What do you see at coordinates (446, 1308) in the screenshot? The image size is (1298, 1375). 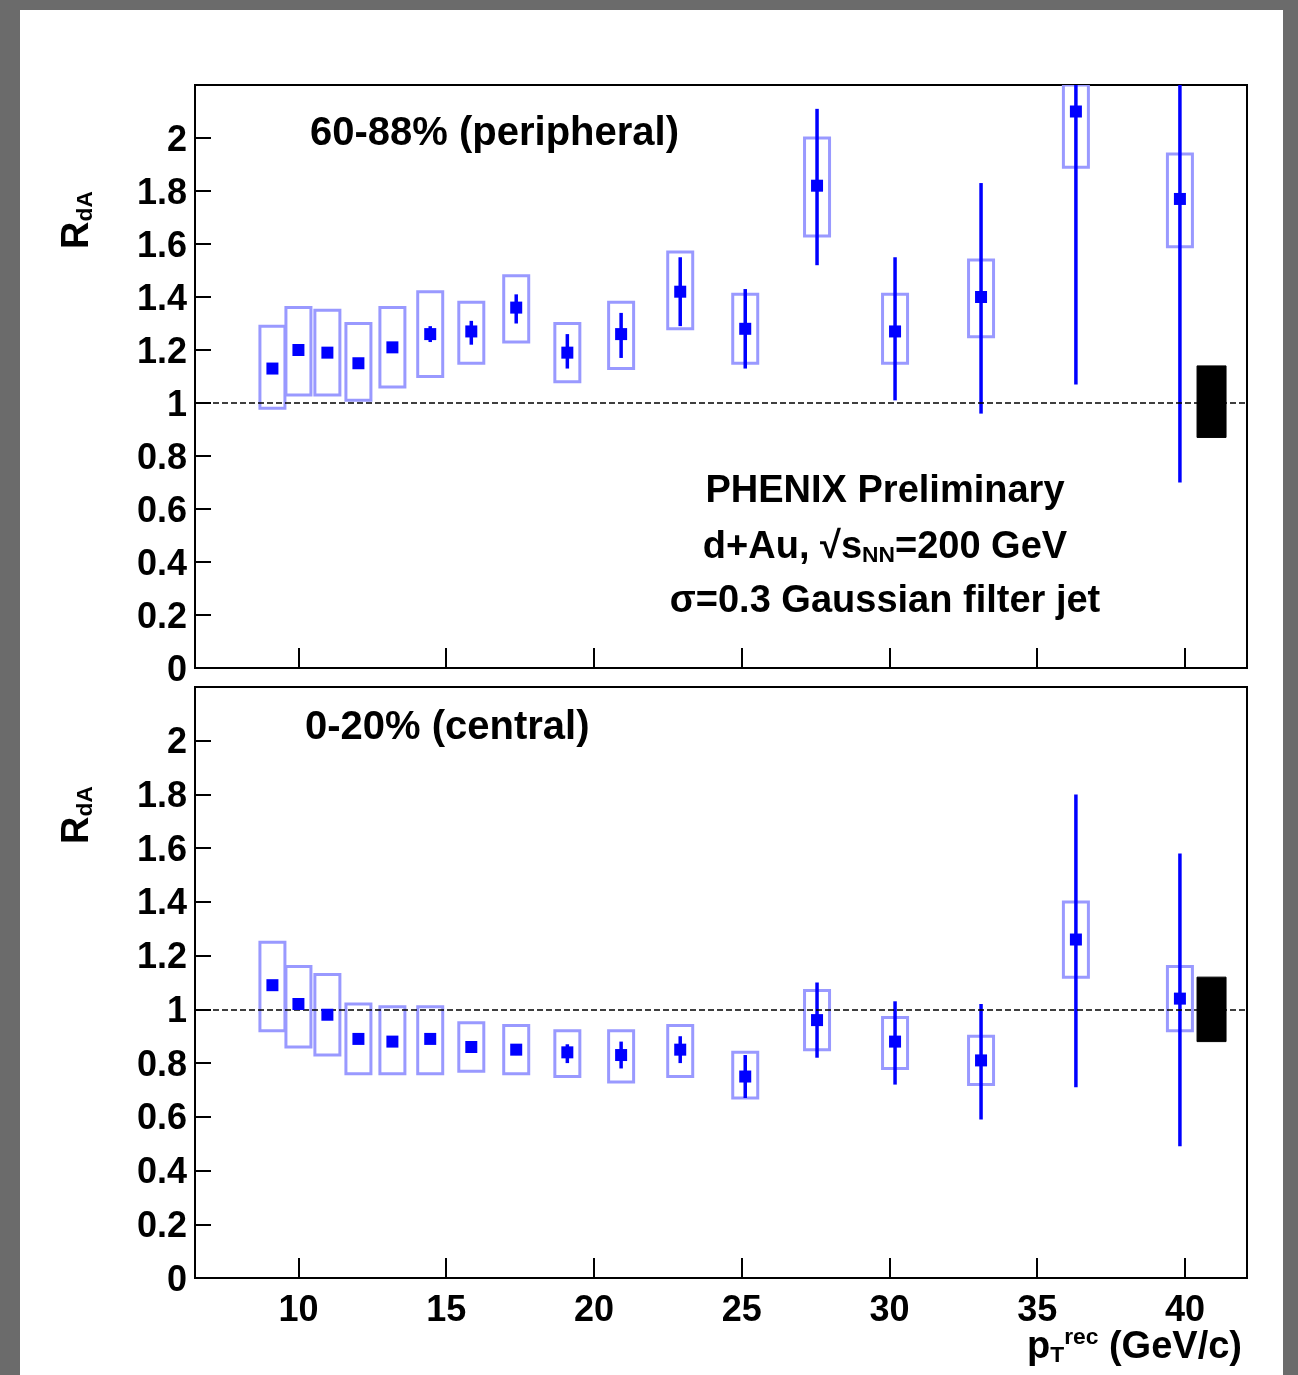 I see `x-tick-label: 15` at bounding box center [446, 1308].